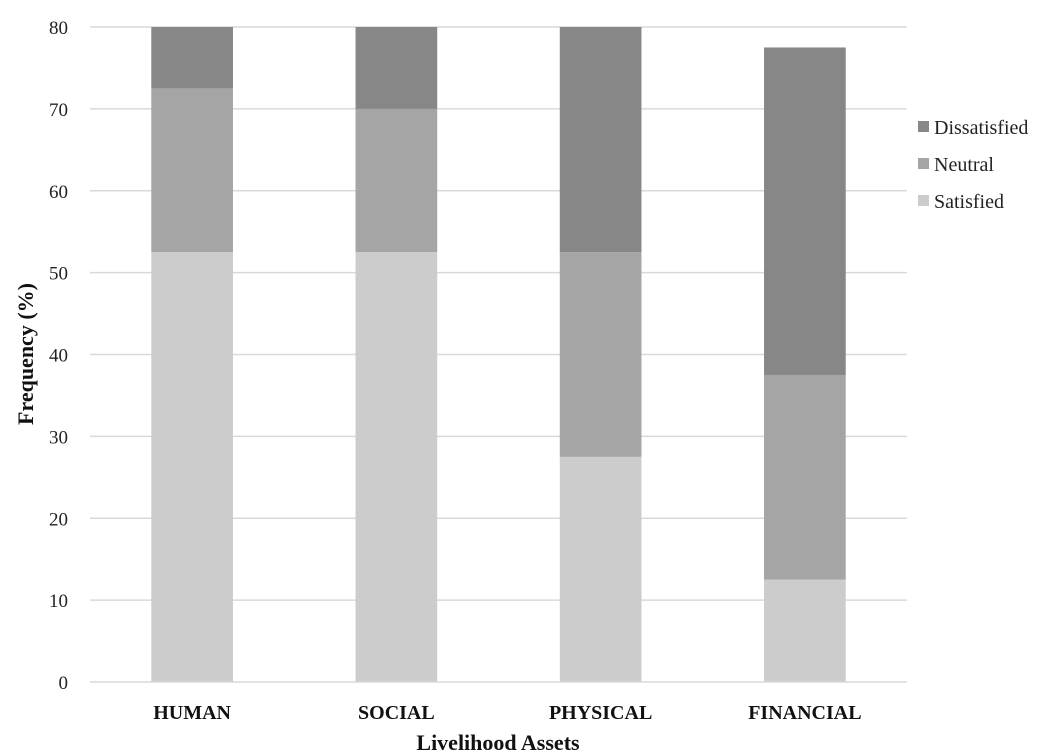  What do you see at coordinates (969, 202) in the screenshot?
I see `legend-label-satisfied: Satisfied` at bounding box center [969, 202].